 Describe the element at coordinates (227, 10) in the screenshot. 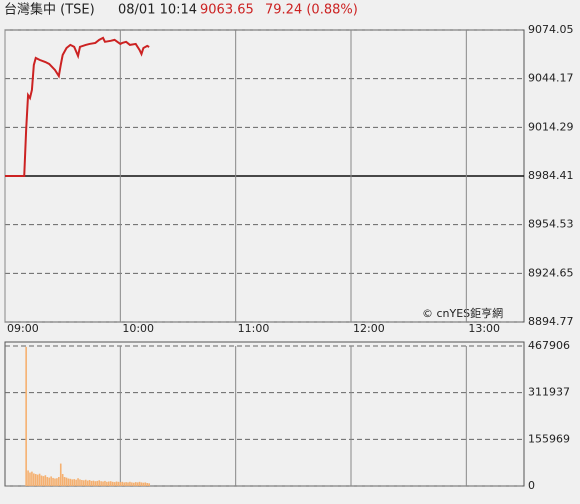

I see `price: 9063.65` at that location.